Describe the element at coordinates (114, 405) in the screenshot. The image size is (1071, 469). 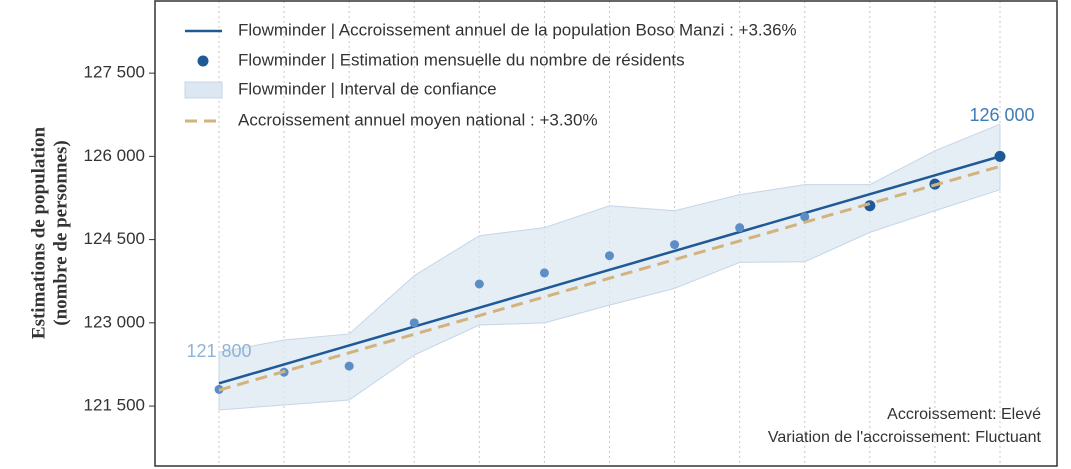
I see `y-tick-label: 121 500` at that location.